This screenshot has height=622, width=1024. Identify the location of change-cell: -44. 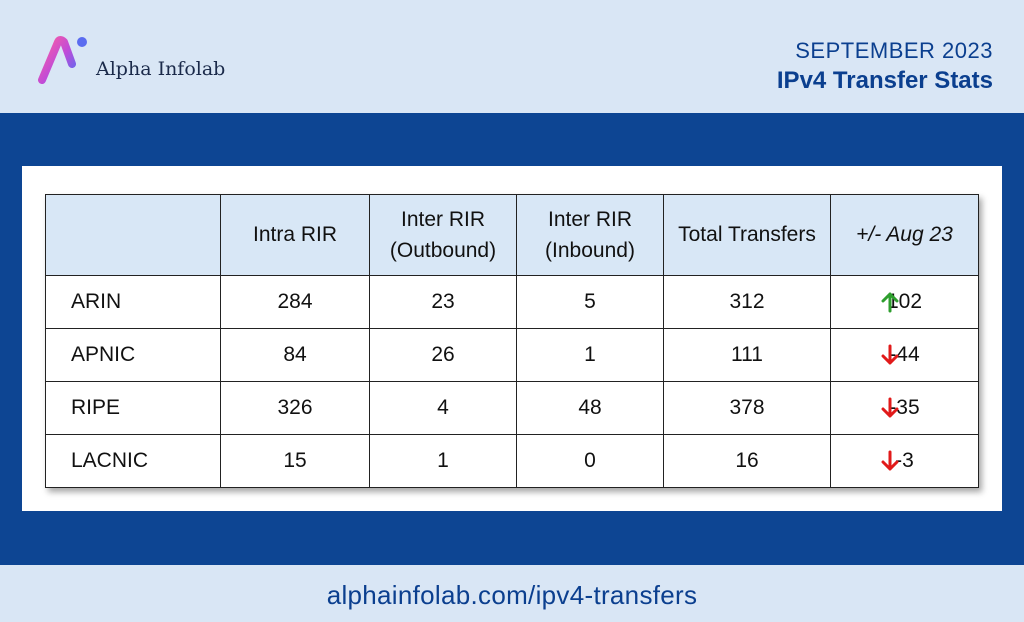
(904, 355).